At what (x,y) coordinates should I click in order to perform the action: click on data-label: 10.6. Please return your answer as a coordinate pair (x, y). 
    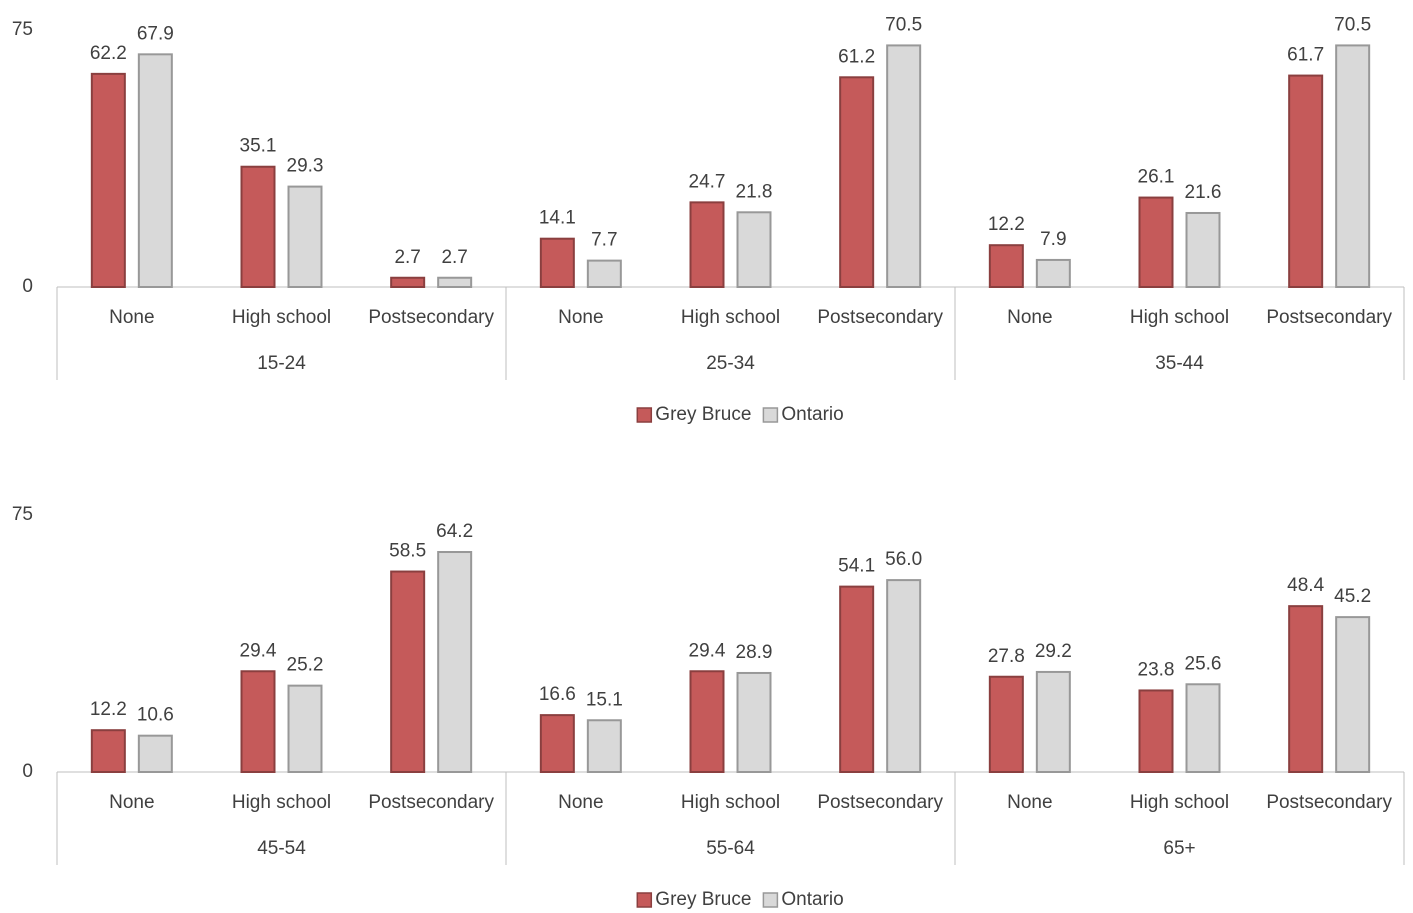
    Looking at the image, I should click on (155, 715).